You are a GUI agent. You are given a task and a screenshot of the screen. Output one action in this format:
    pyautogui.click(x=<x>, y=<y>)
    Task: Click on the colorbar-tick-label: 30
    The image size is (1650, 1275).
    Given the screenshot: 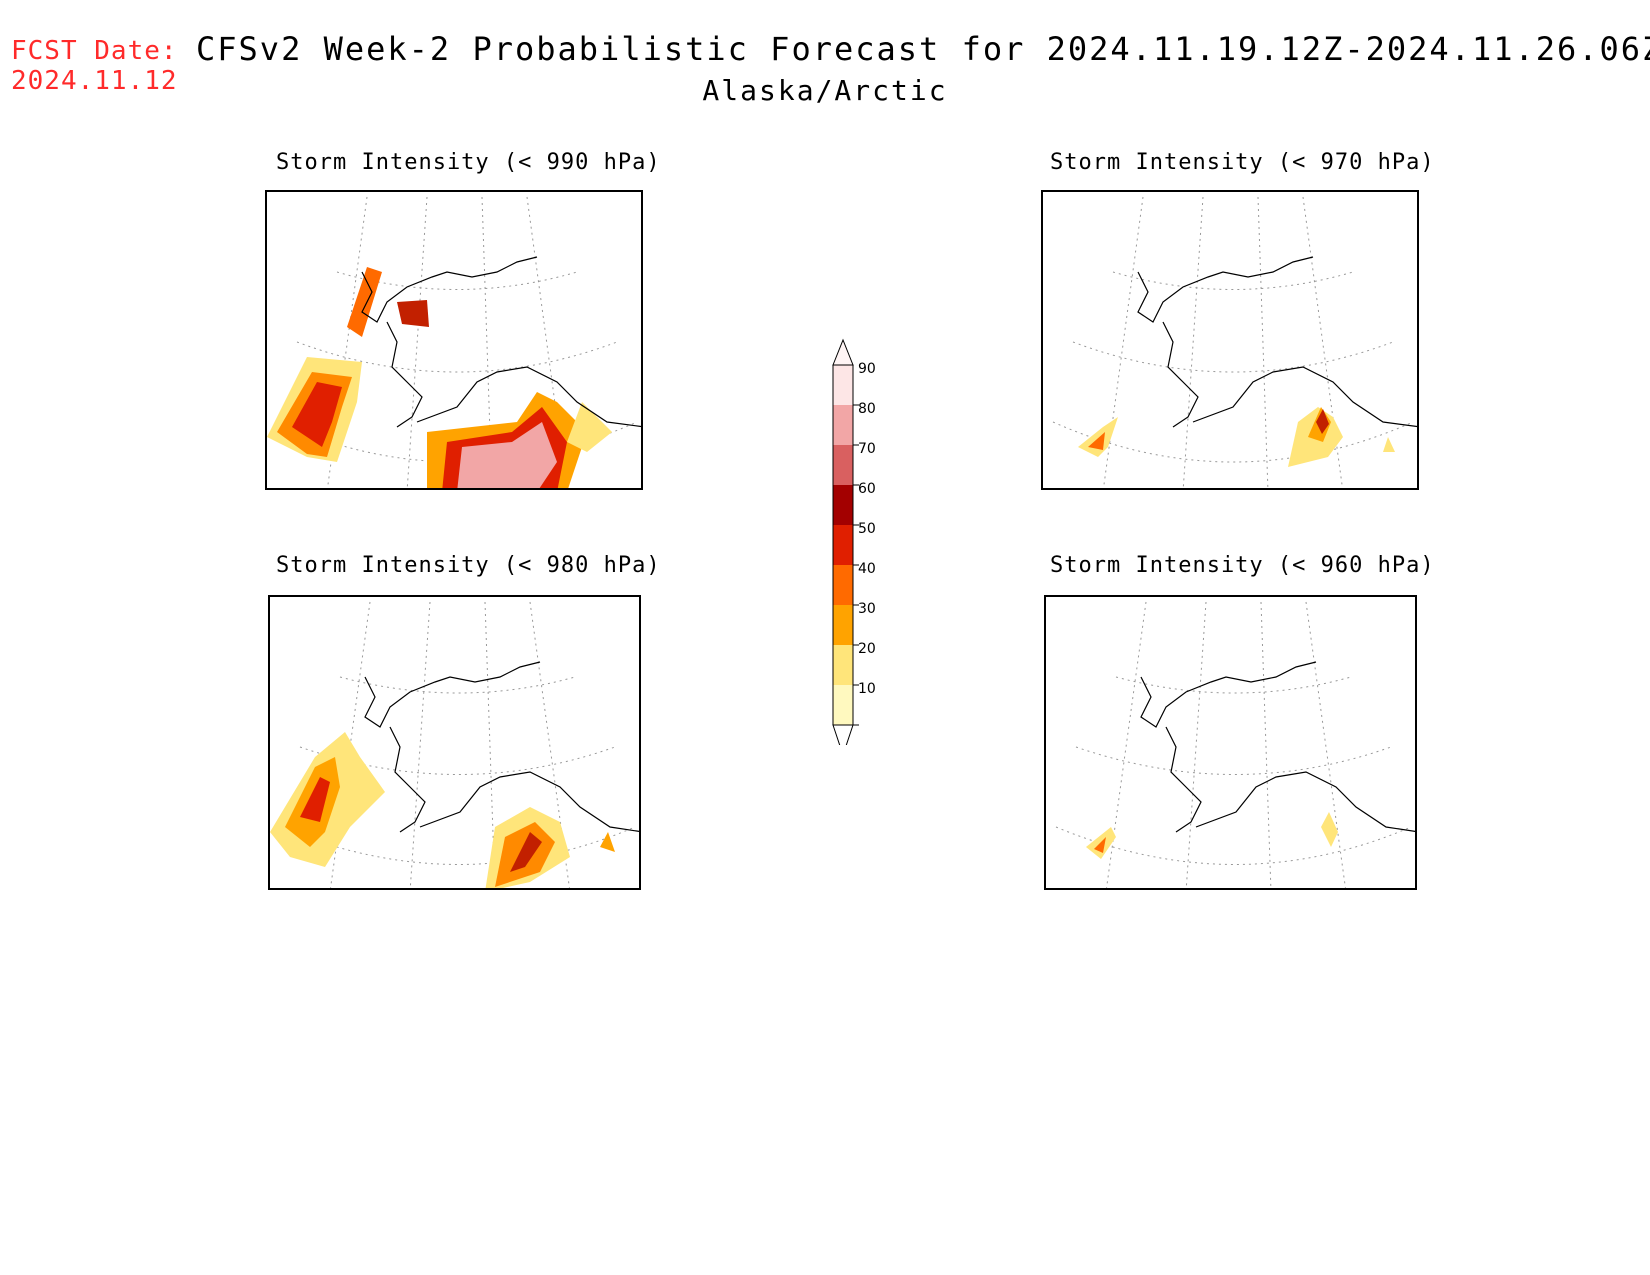 What is the action you would take?
    pyautogui.click(x=867, y=609)
    